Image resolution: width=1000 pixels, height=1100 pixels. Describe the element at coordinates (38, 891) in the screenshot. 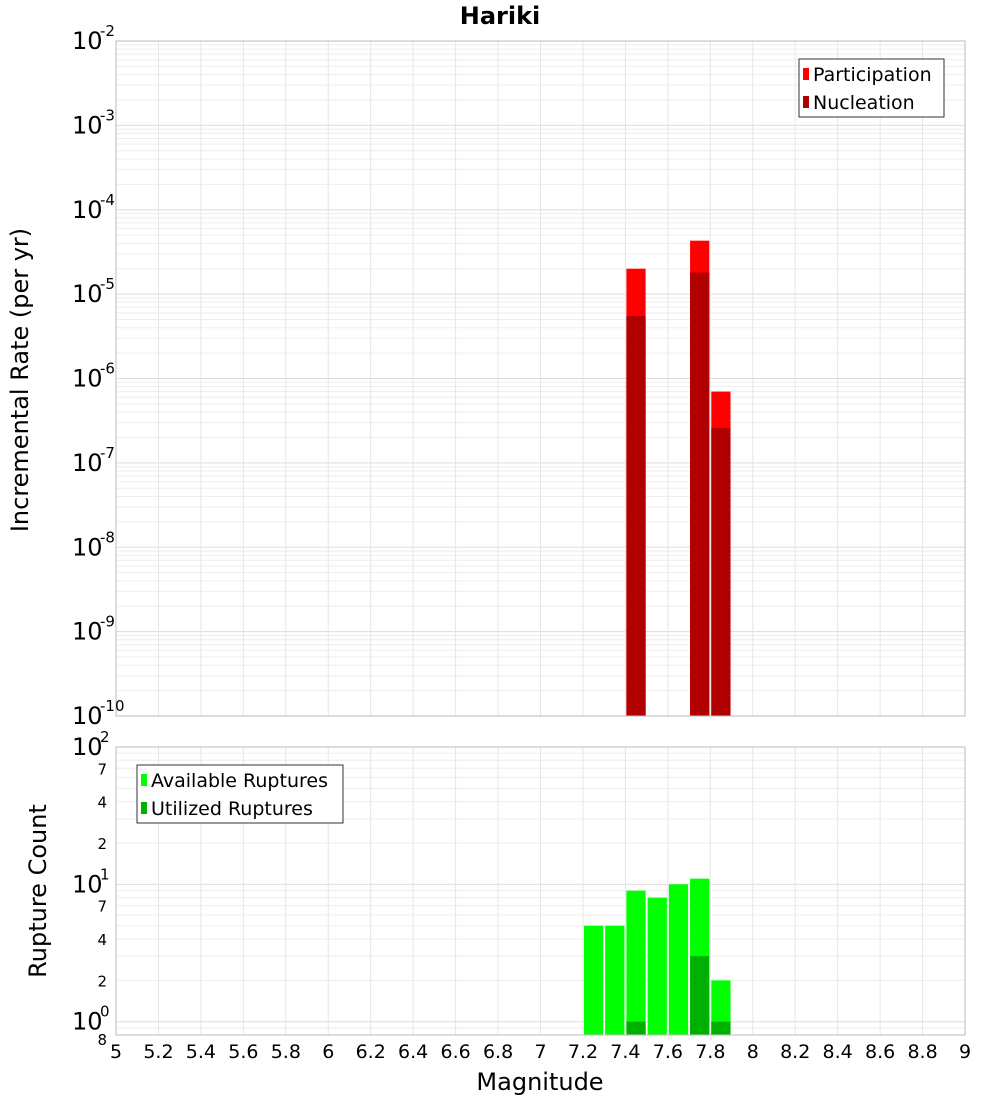

I see `bottom-y-axis-label: Rupture Count` at that location.